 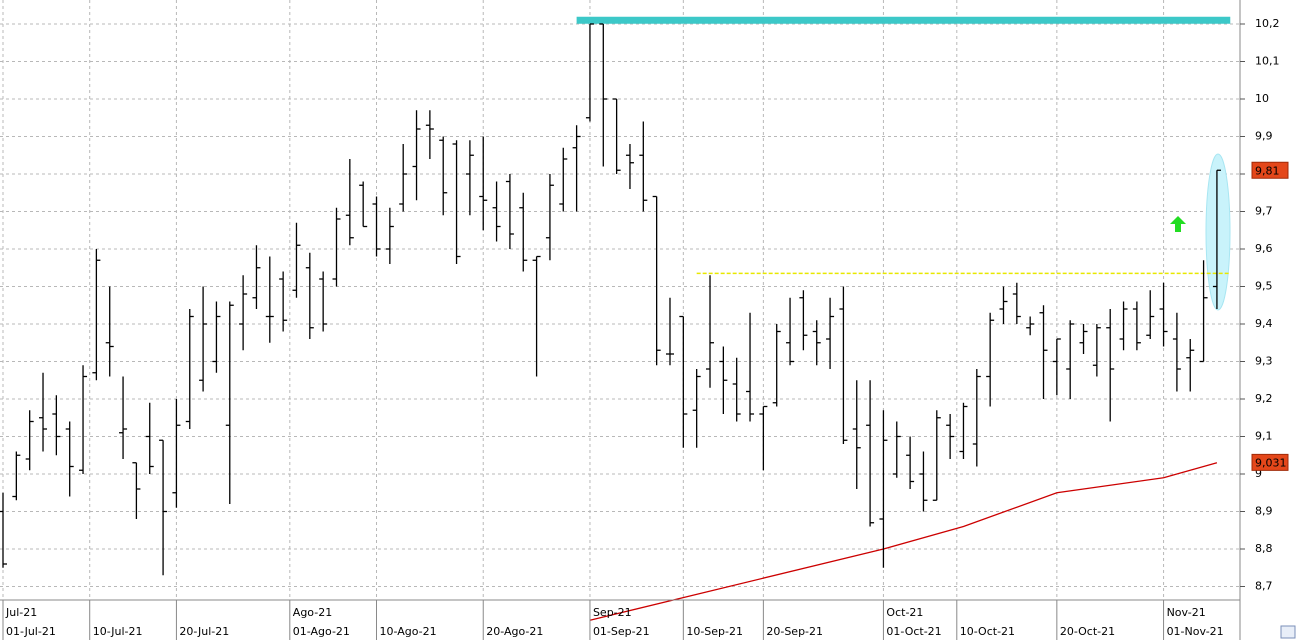 I want to click on x-tick-label: 20-Jul-21, so click(x=204, y=631).